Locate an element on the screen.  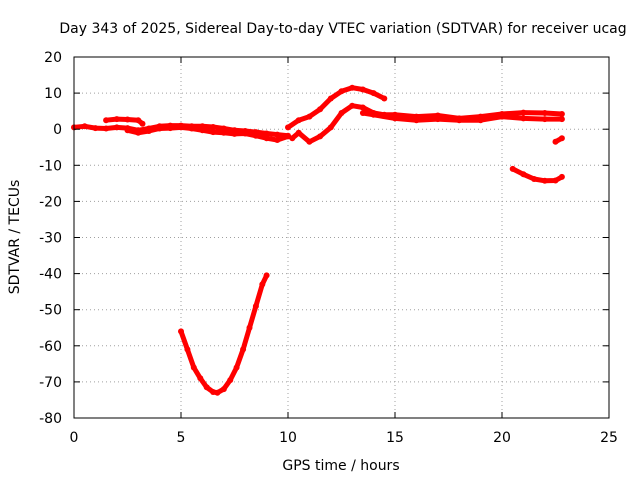
series-arc-lower is located at coordinates (427, 123).